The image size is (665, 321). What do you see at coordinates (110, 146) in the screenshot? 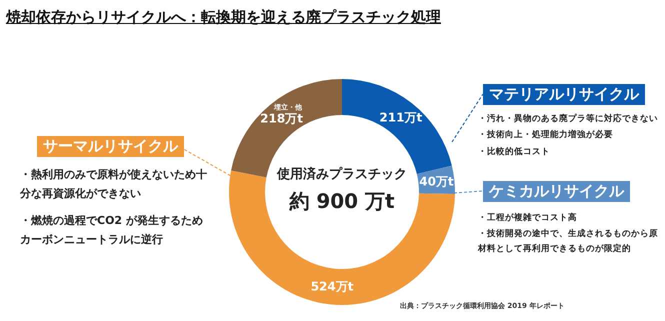
I see `slice-label: サーマルリサイクル` at bounding box center [110, 146].